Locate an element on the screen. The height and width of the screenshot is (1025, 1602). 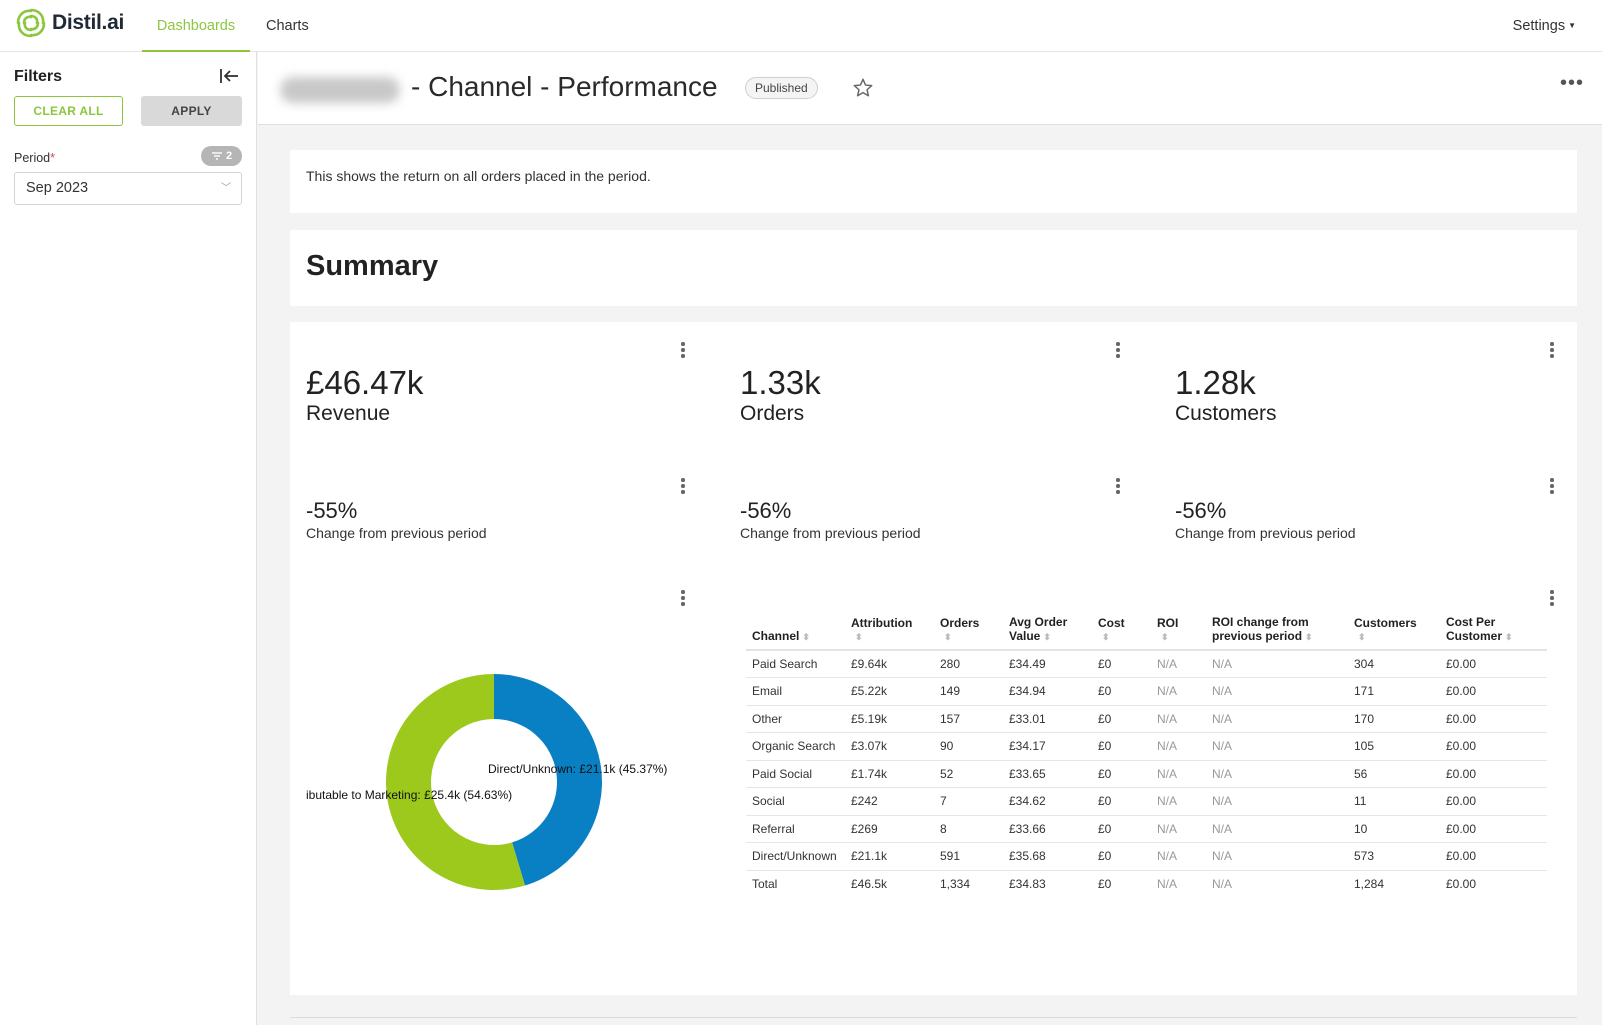
column-header: Customers ⬍ is located at coordinates (1394, 626).